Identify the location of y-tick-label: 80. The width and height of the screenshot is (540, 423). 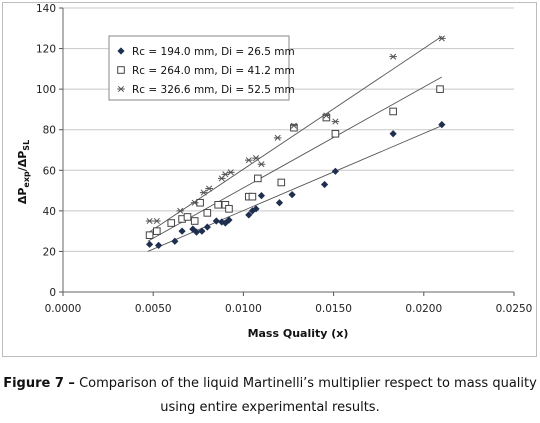
(49, 131).